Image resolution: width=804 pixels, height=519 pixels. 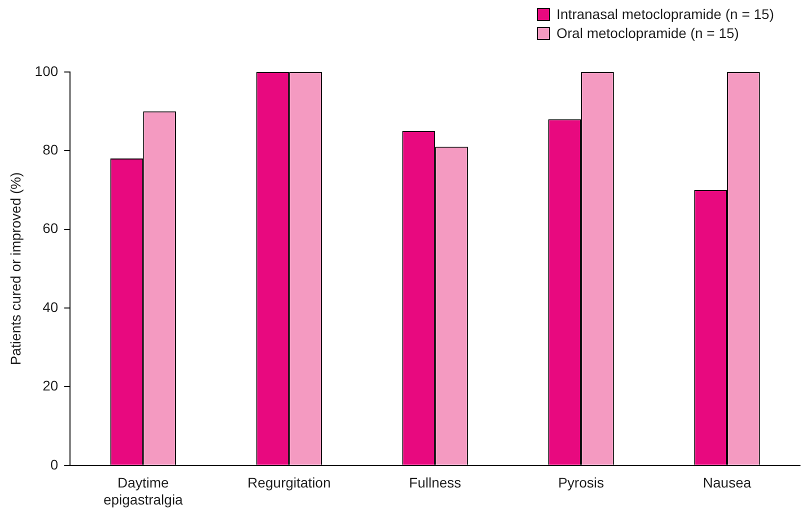 What do you see at coordinates (727, 482) in the screenshot?
I see `x-tick-label: Nausea` at bounding box center [727, 482].